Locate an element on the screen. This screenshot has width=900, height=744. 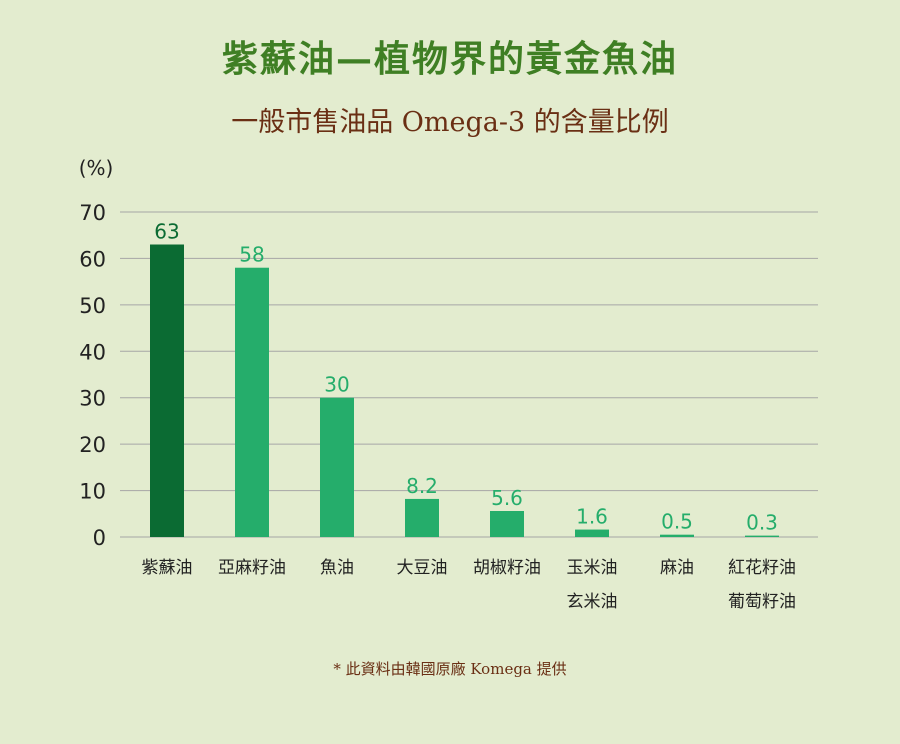
y-tick-label: 60 is located at coordinates (92, 259).